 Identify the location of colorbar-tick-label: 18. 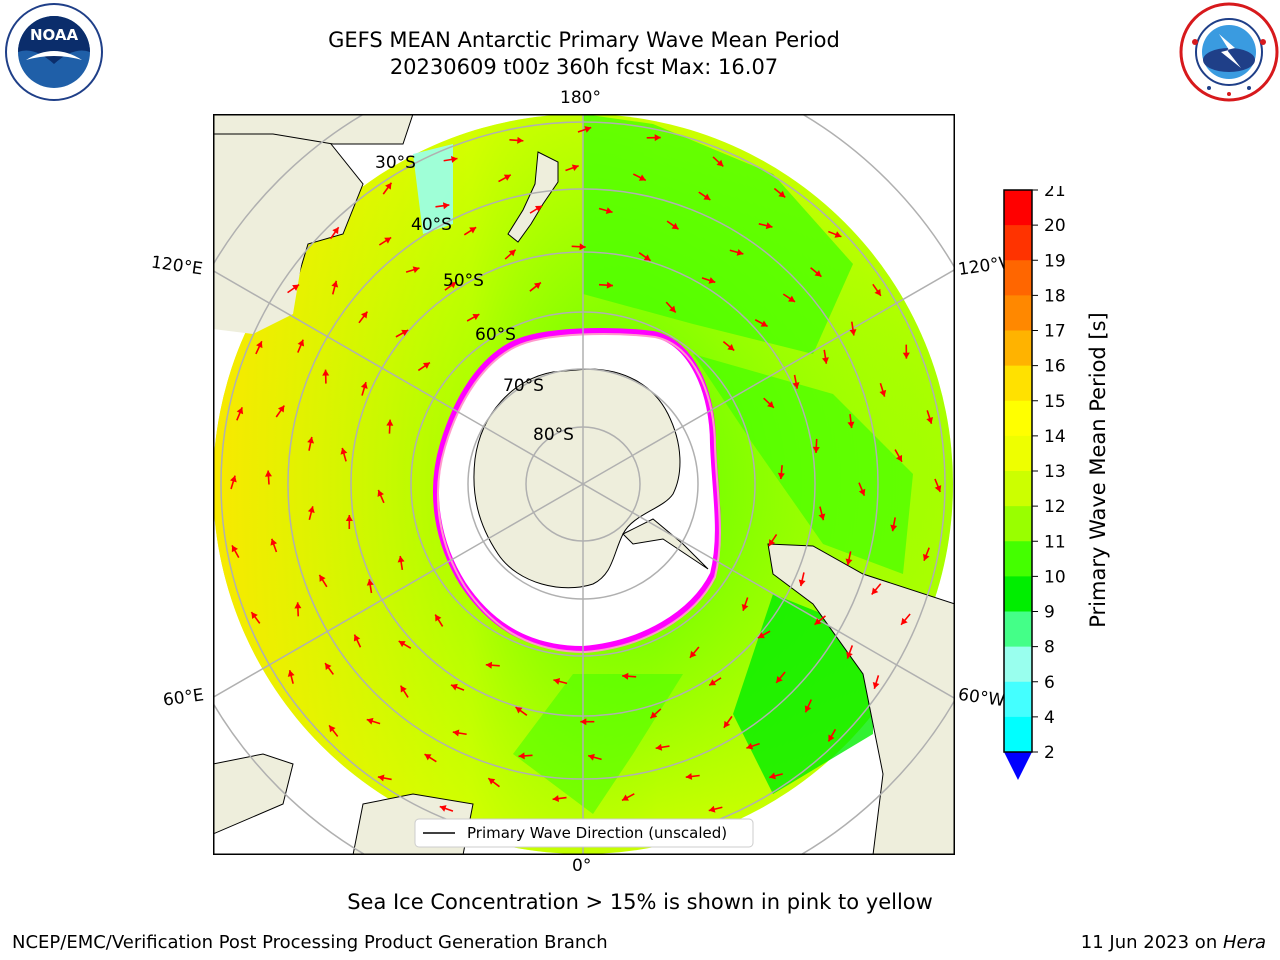
(1055, 296).